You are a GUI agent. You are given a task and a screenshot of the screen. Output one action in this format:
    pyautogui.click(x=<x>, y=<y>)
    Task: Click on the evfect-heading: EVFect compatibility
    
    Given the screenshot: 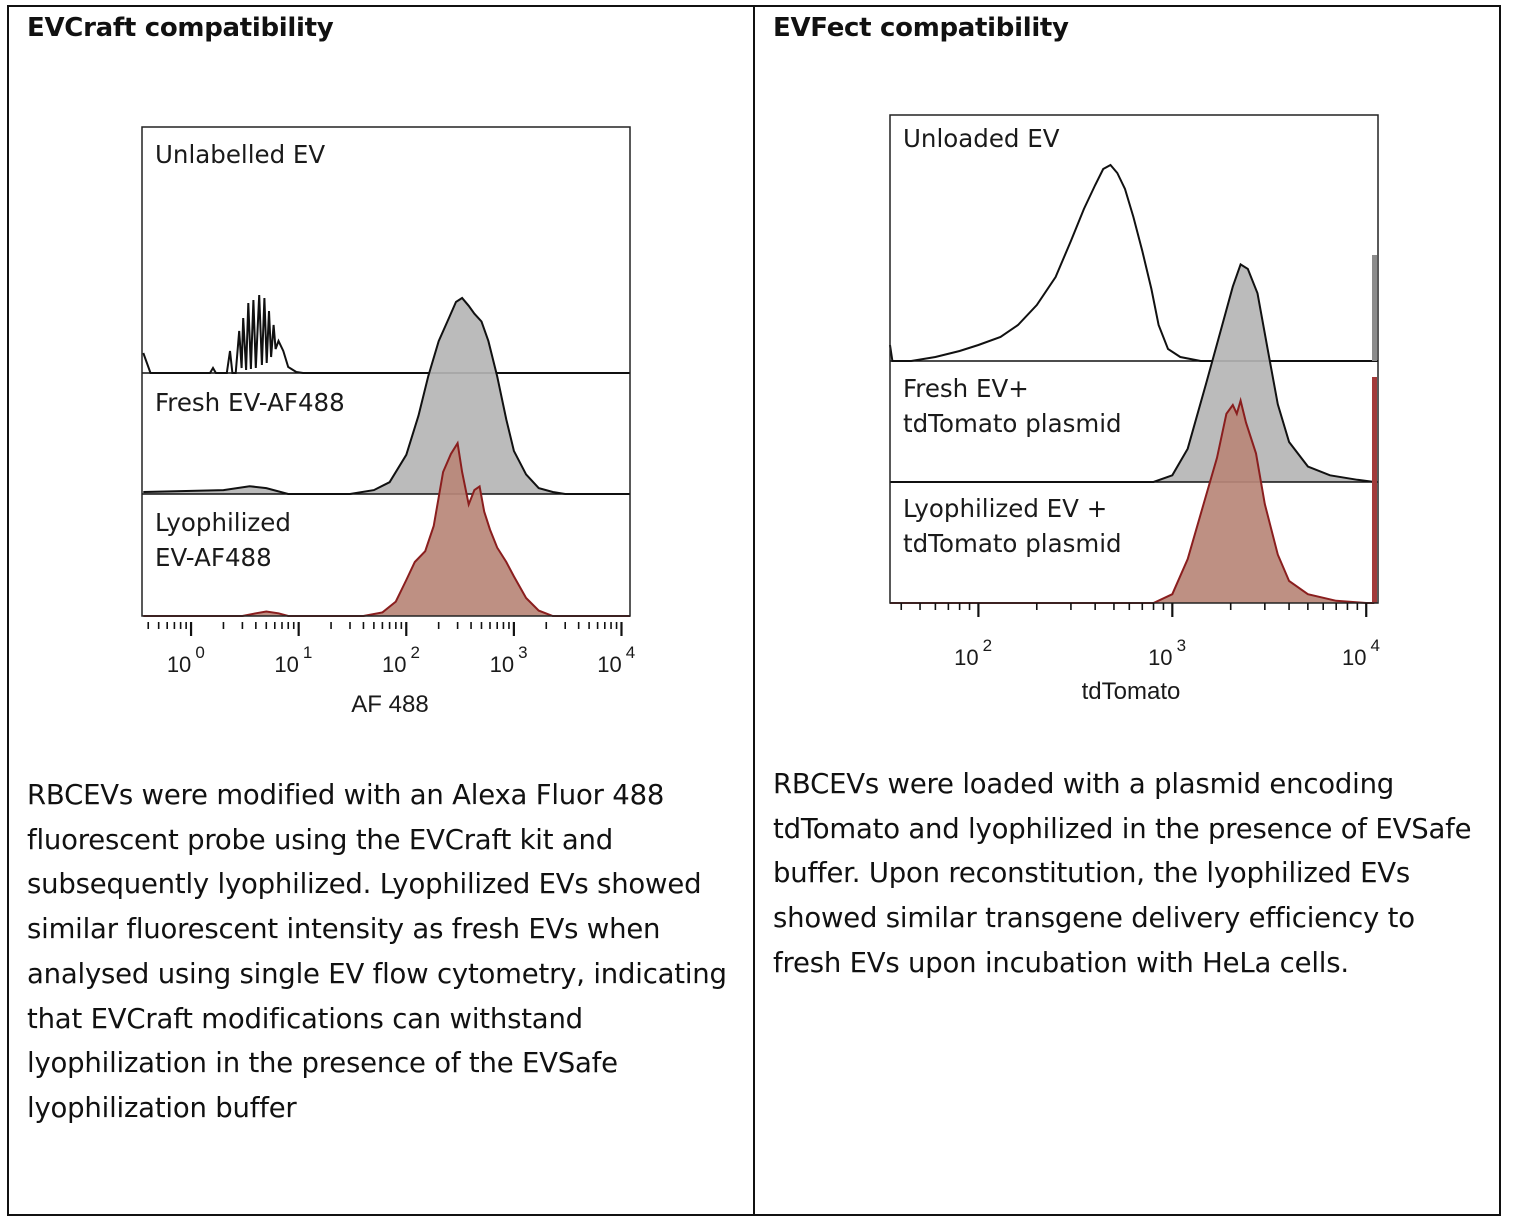 What is the action you would take?
    pyautogui.click(x=921, y=28)
    